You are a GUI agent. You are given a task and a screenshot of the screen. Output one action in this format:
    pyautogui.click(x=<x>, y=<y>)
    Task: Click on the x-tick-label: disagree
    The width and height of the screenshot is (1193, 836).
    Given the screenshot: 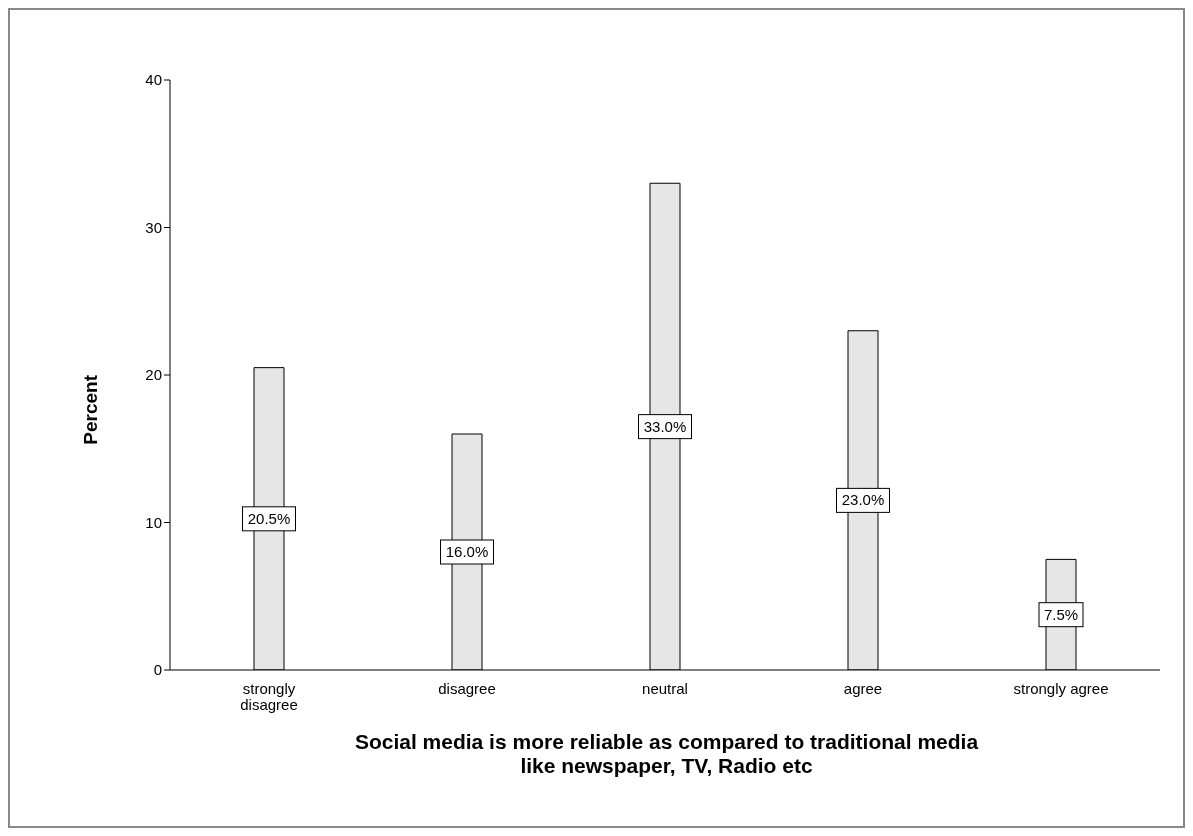 What is the action you would take?
    pyautogui.click(x=467, y=688)
    